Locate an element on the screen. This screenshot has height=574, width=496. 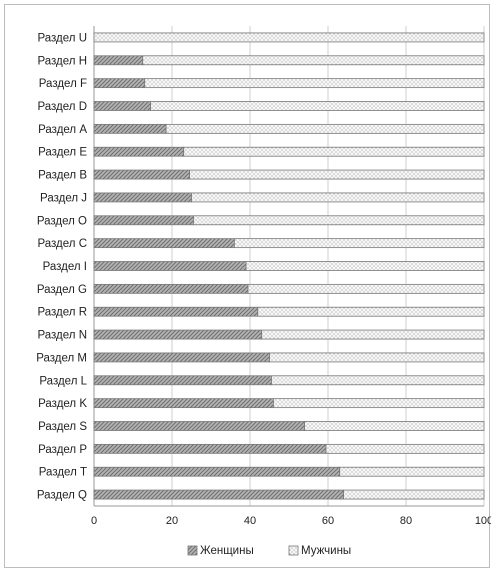
x-tick-label: 60 is located at coordinates (328, 521).